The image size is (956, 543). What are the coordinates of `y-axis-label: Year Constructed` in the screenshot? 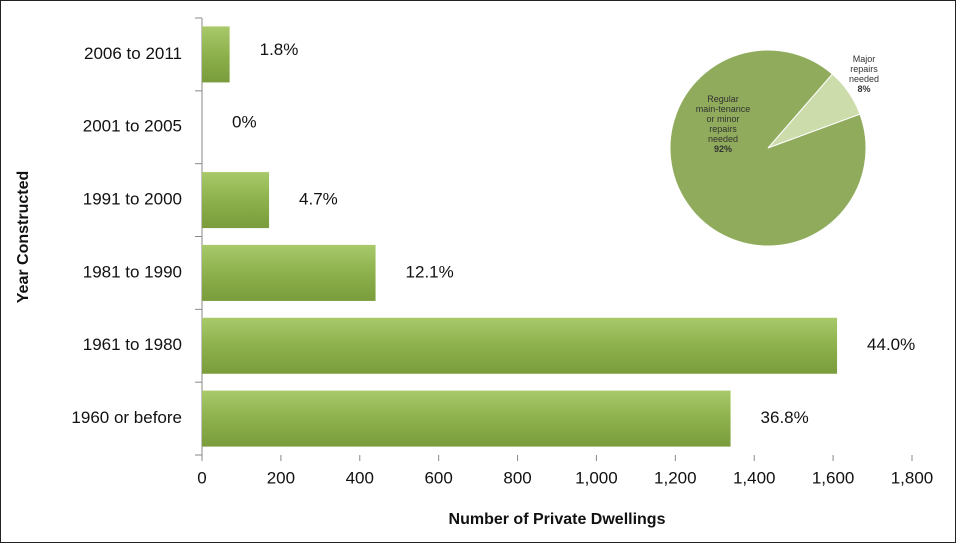 It's located at (23, 237).